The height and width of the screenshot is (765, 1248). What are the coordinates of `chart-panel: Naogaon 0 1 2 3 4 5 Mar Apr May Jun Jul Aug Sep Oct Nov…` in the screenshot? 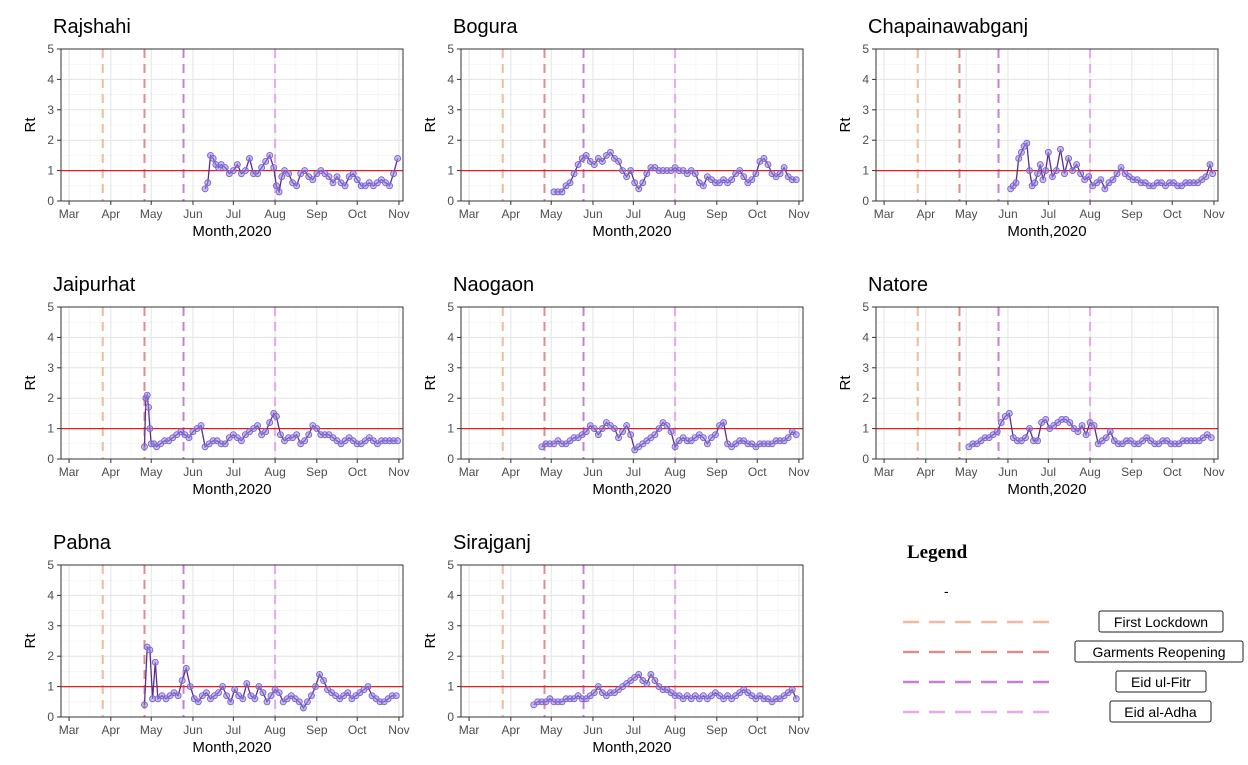 It's located at (616, 386).